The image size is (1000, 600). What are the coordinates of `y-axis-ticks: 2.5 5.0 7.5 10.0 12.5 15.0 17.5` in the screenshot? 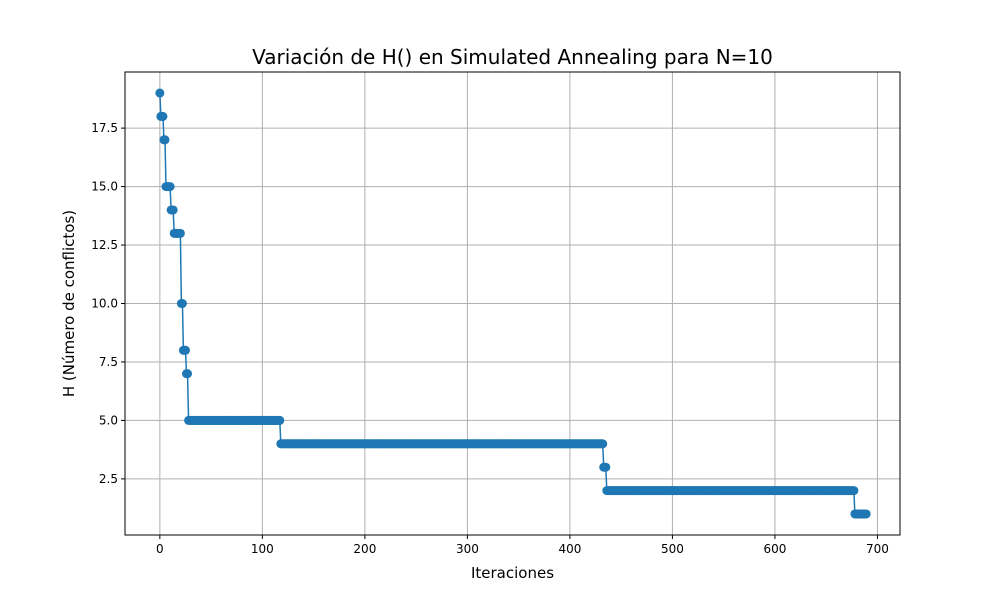 It's located at (108, 303).